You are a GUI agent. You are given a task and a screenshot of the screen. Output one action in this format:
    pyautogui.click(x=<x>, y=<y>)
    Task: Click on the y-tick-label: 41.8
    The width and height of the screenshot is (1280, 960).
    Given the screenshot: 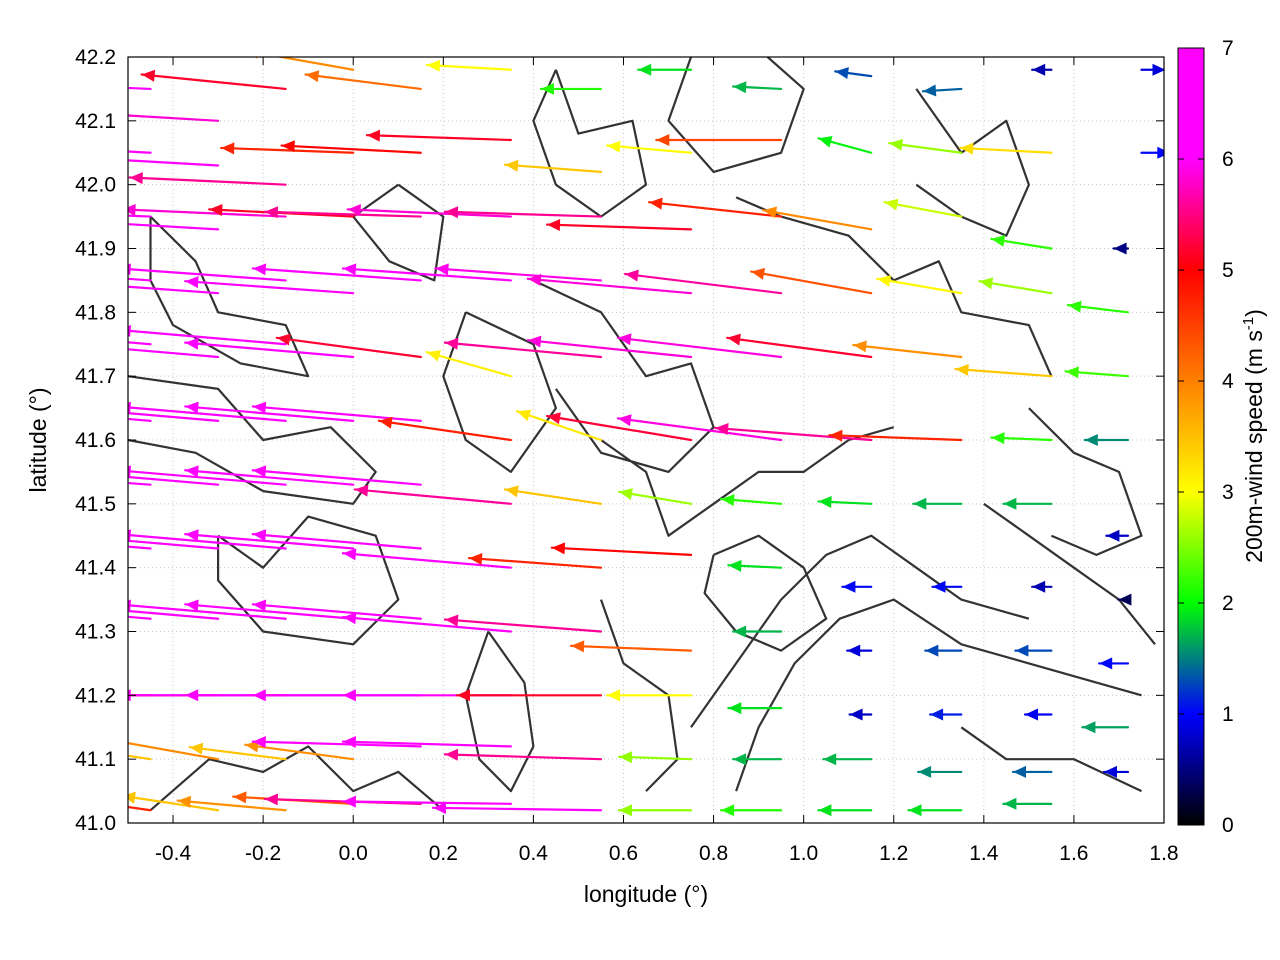 What is the action you would take?
    pyautogui.click(x=95, y=312)
    